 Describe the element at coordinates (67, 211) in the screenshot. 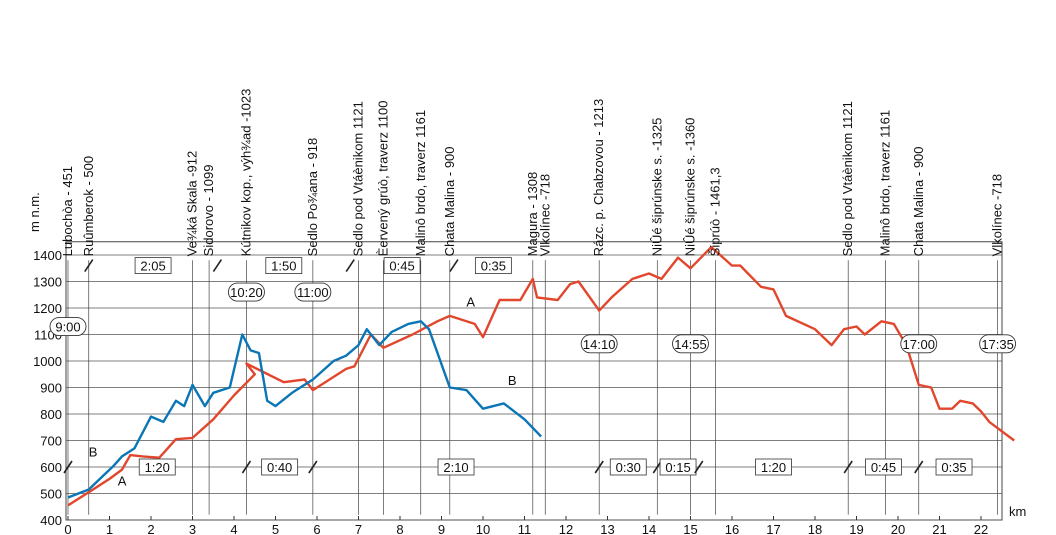

I see `poi-label: Lubochòa - 451` at that location.